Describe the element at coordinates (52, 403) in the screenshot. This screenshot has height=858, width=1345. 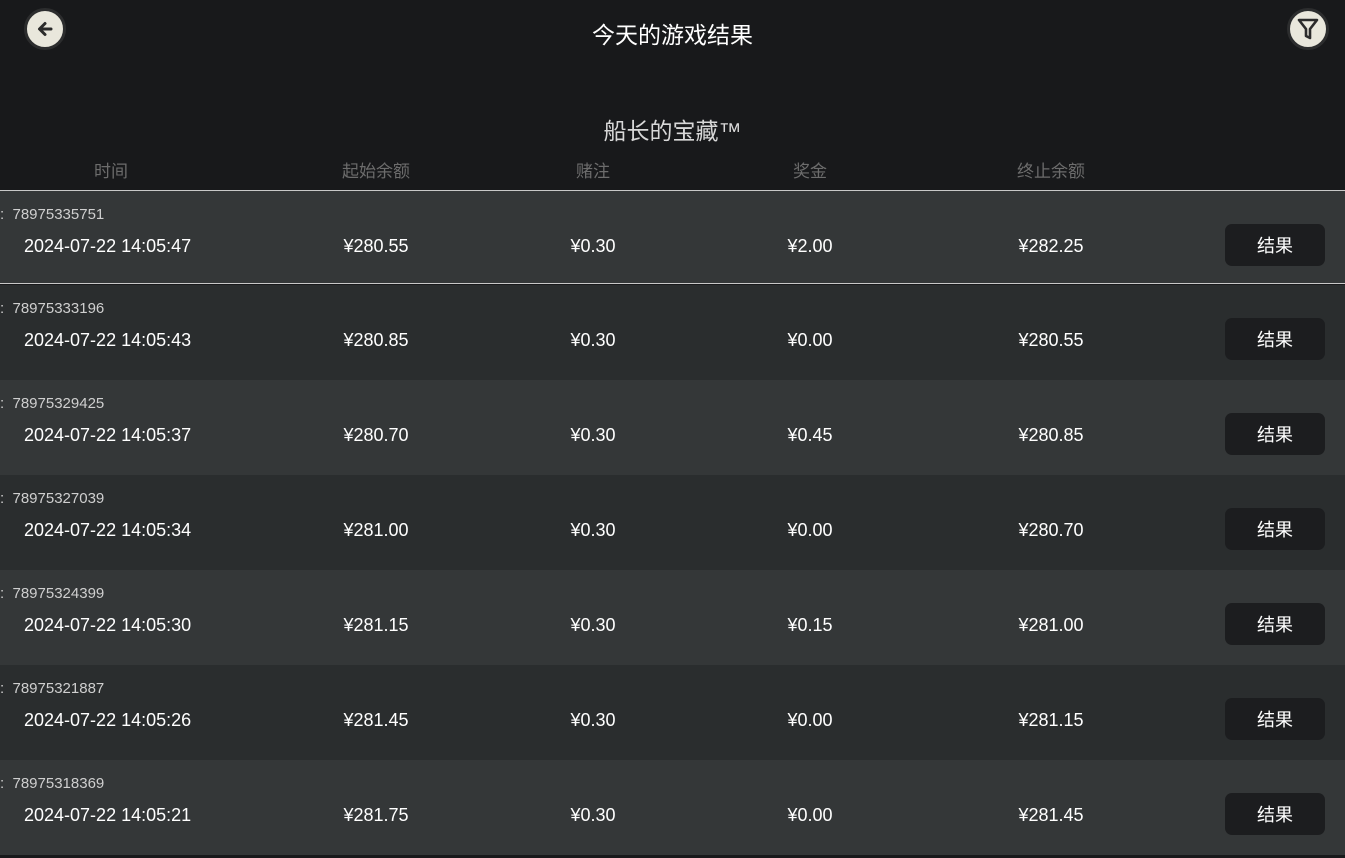
I see `round-id: : 78975329425` at that location.